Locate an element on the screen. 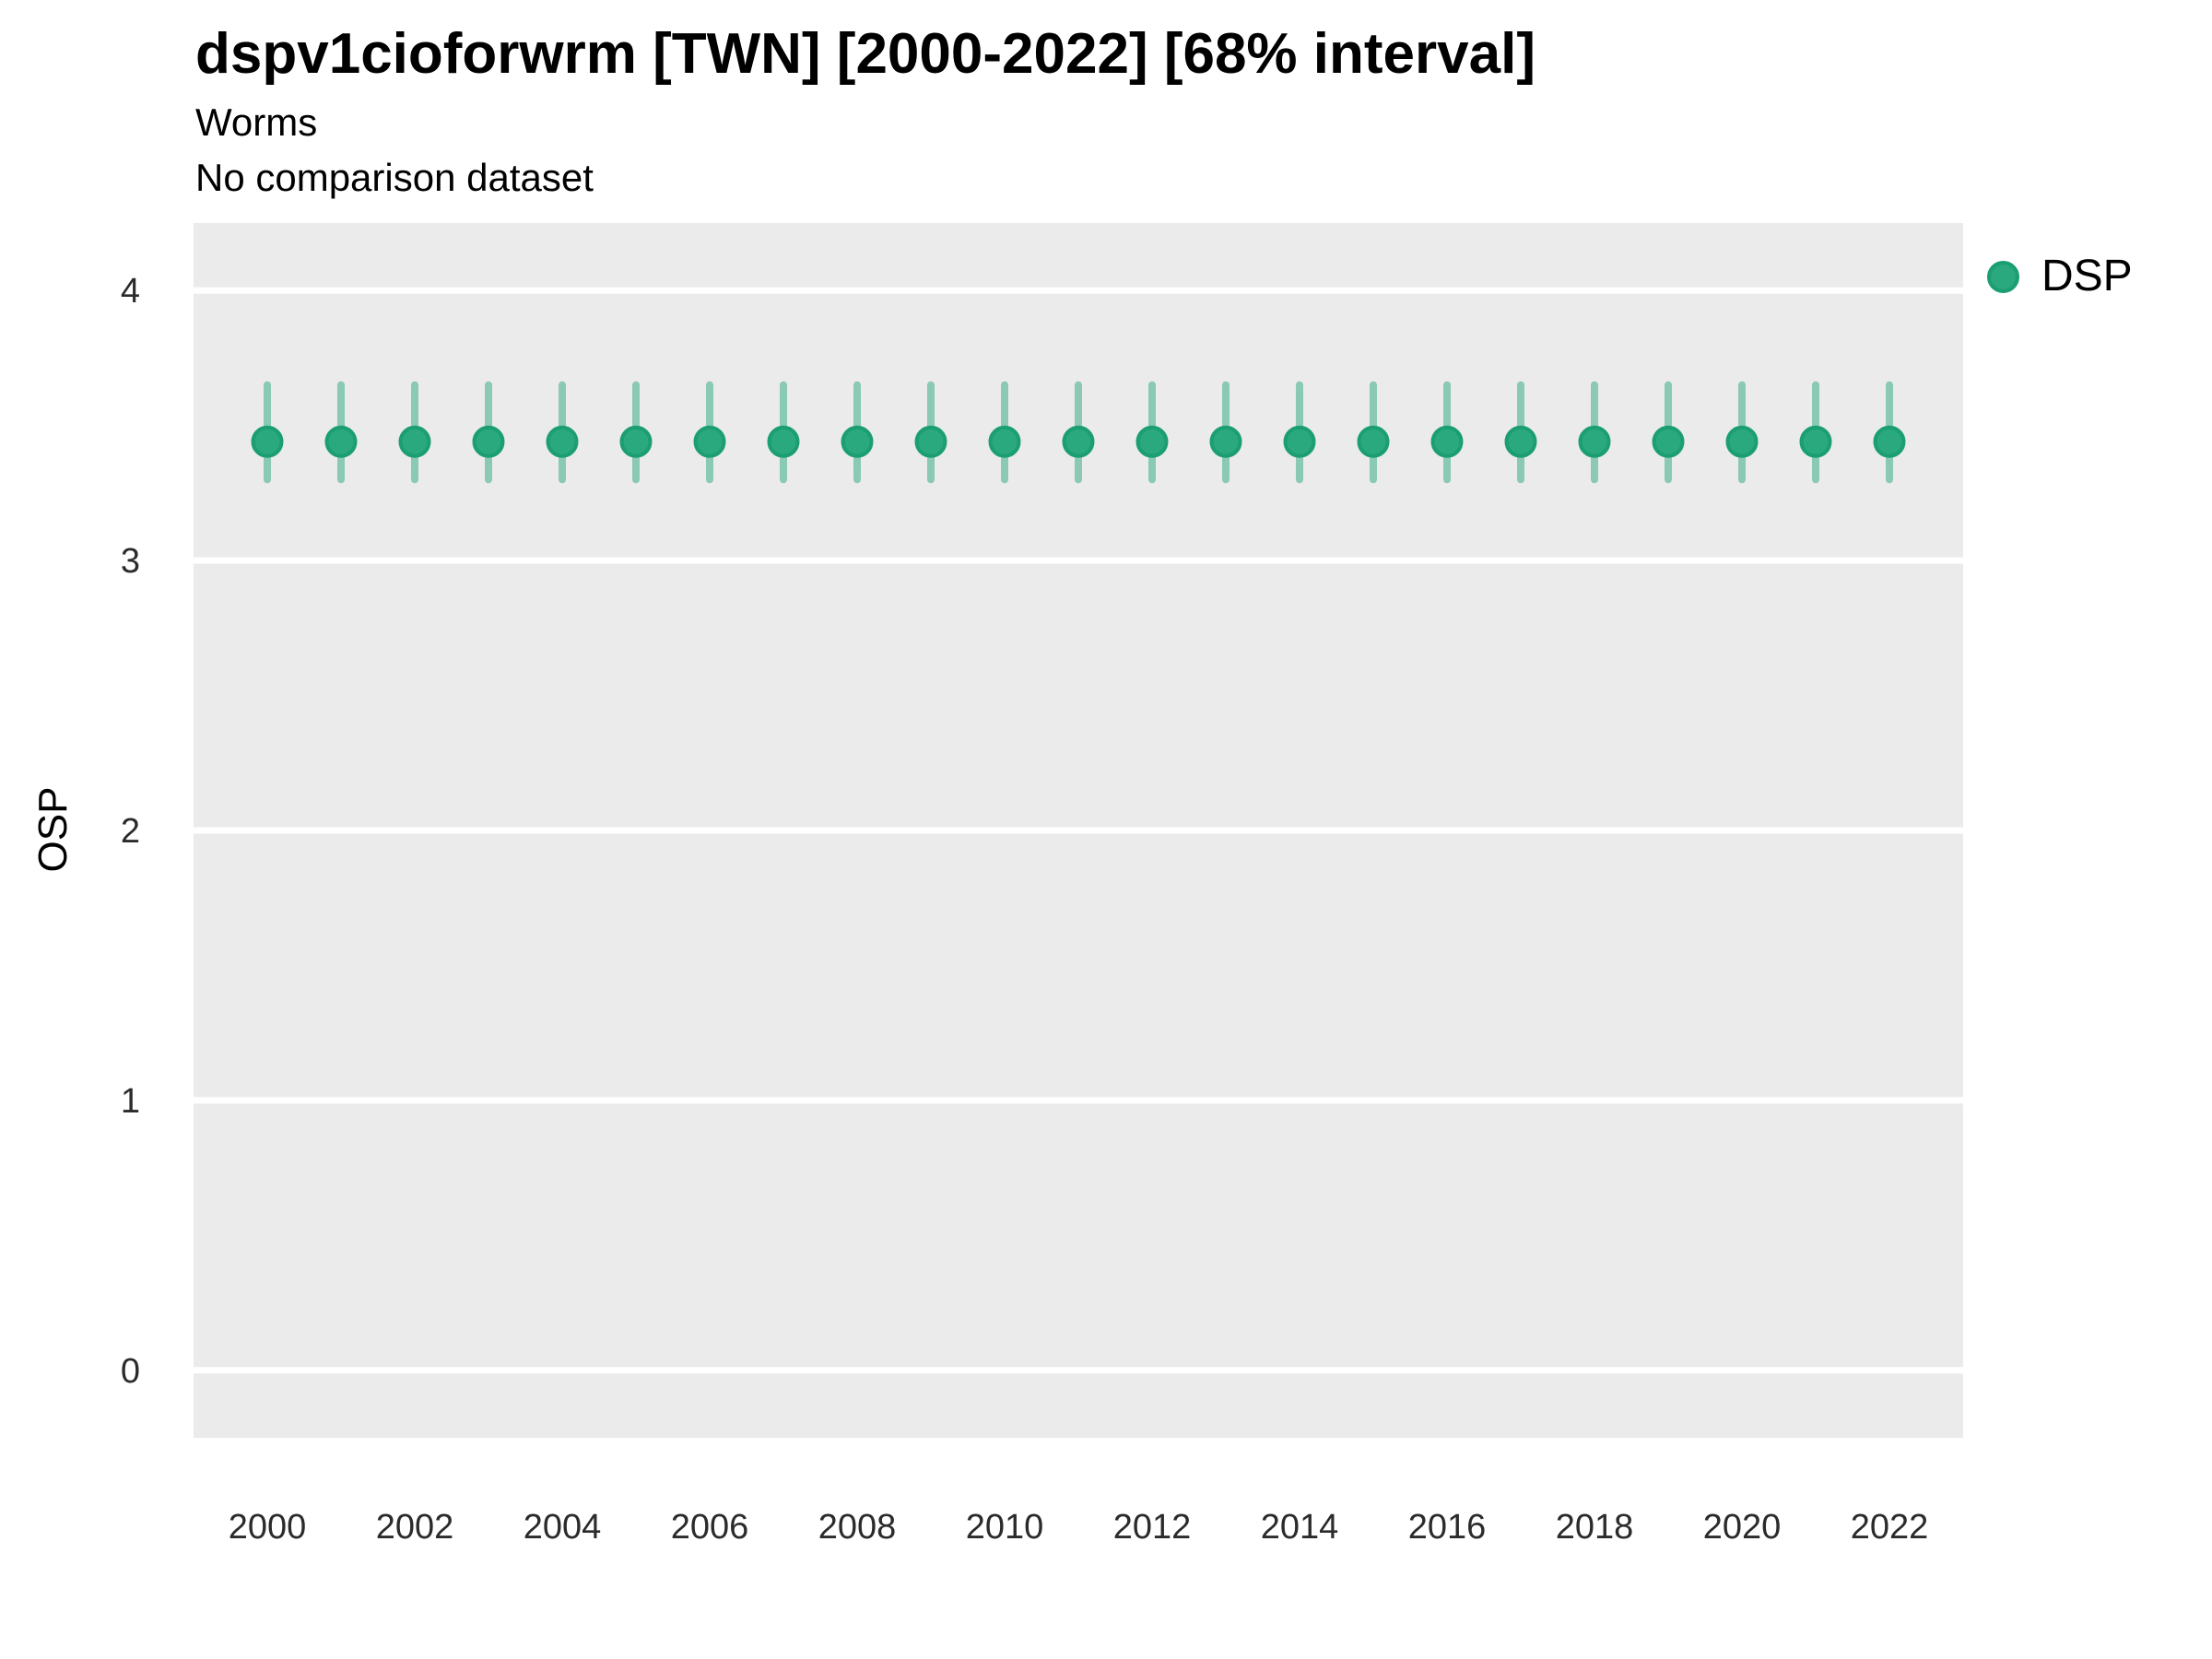  data-point-DSP-2017 is located at coordinates (1520, 441).